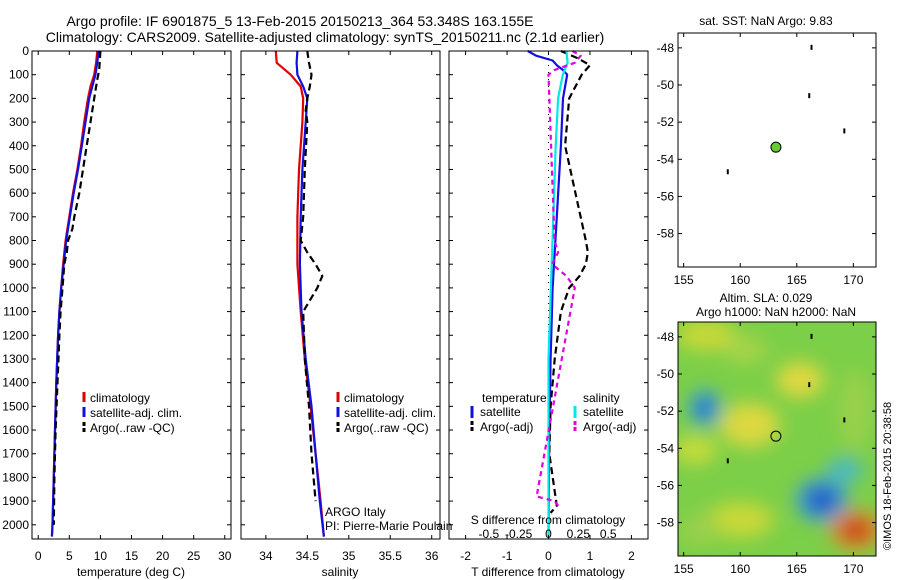  Describe the element at coordinates (225, 556) in the screenshot. I see `x-tick-label: 30` at that location.